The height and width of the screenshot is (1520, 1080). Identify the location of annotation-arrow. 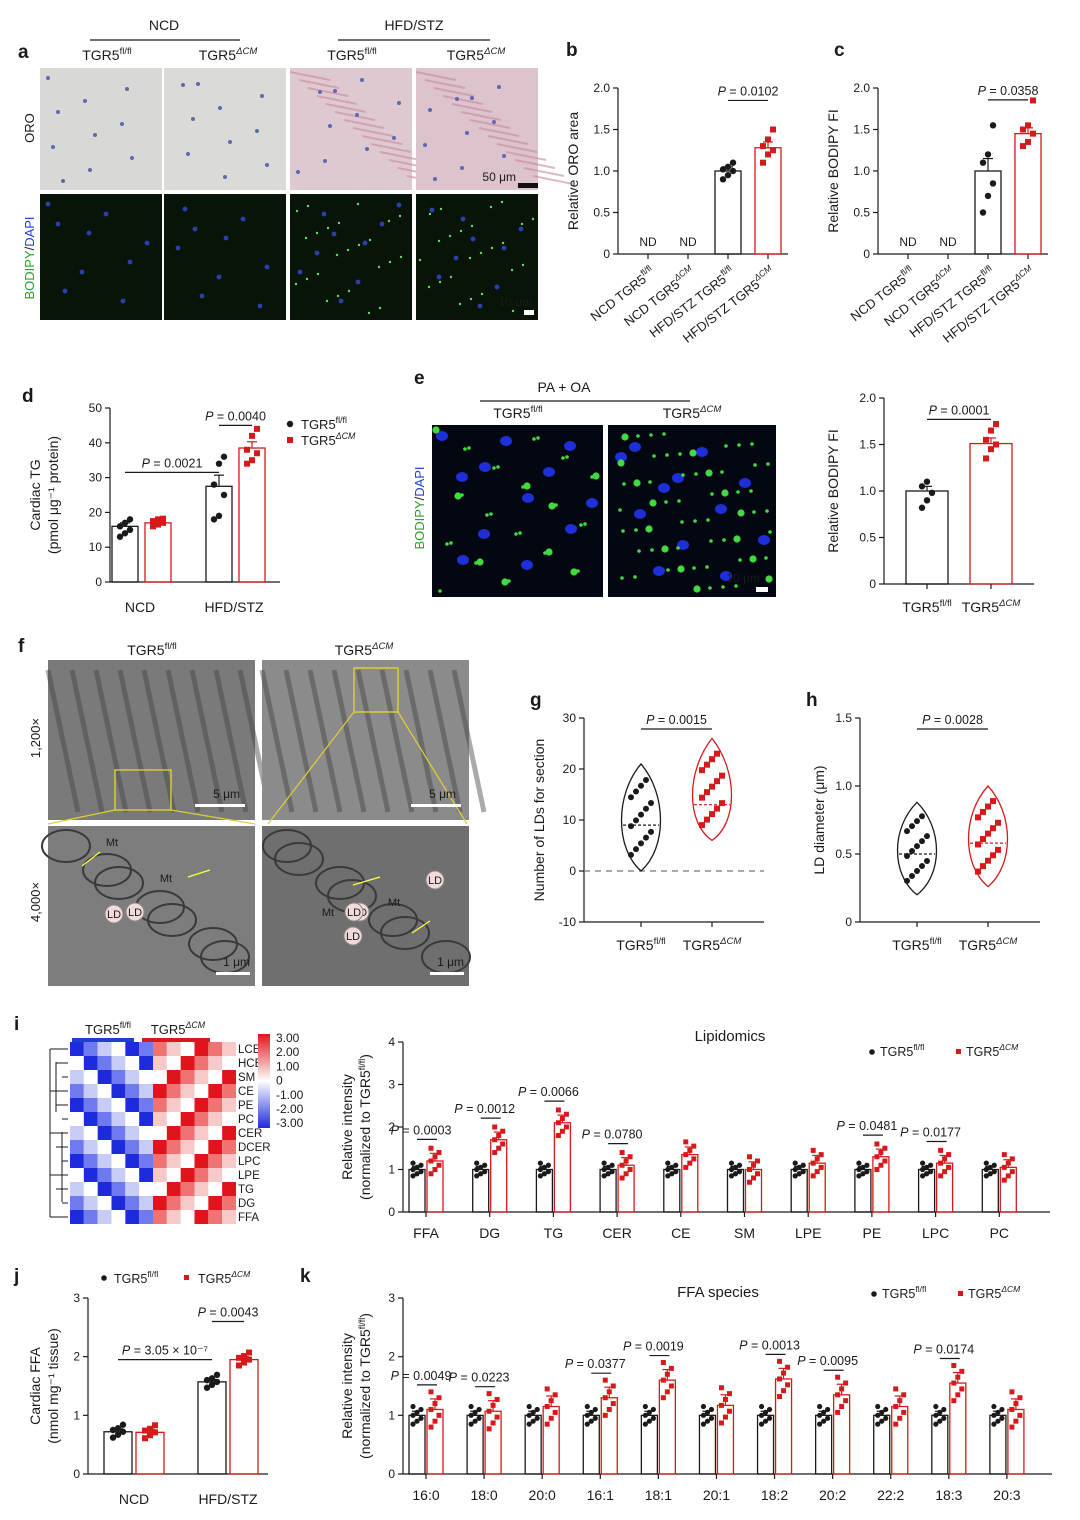
(366, 881).